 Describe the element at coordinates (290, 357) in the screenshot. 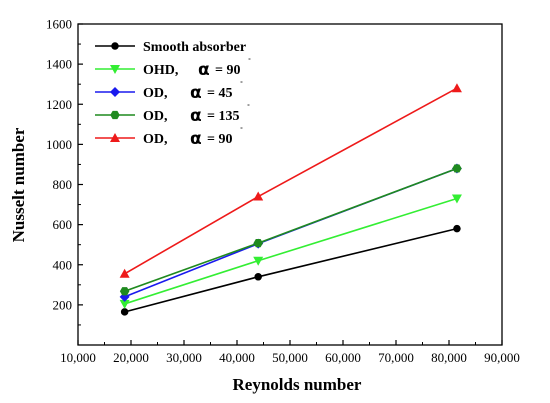

I see `x-tick-label: 50,000` at that location.